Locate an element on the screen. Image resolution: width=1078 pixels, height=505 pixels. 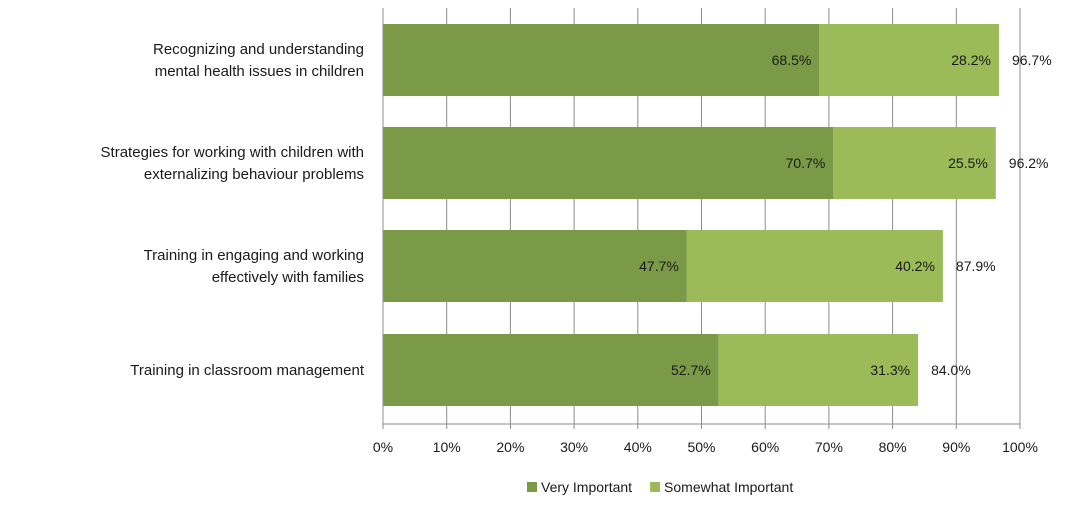
category-label: Training in engaging and working is located at coordinates (254, 255).